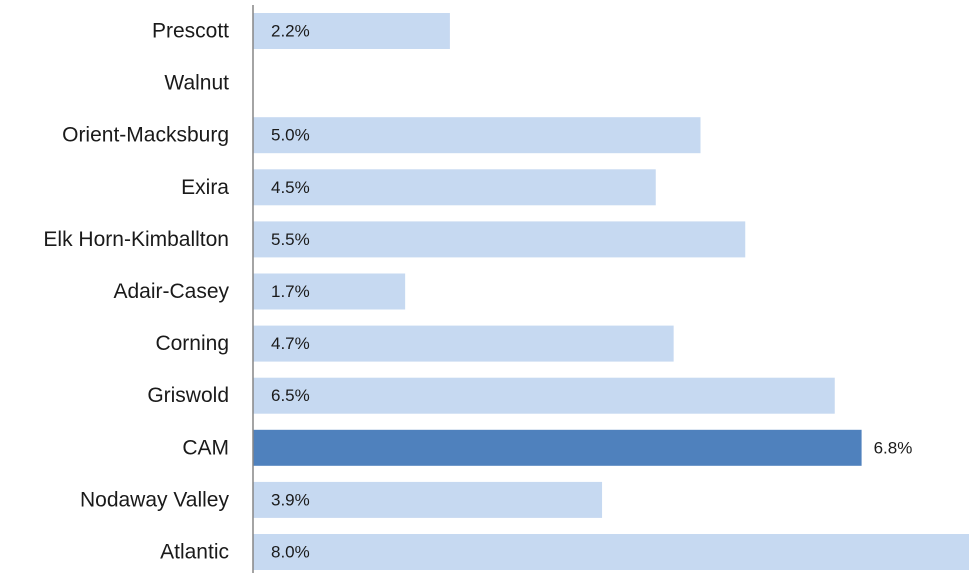 The image size is (969, 573). Describe the element at coordinates (463, 343) in the screenshot. I see `bar-corning` at that location.